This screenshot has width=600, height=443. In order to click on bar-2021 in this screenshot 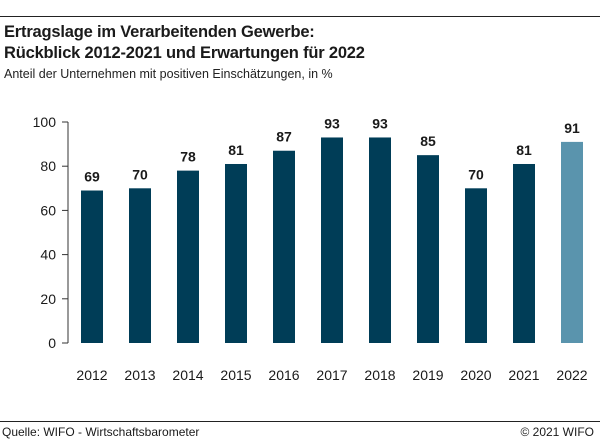, I will do `click(524, 253)`.